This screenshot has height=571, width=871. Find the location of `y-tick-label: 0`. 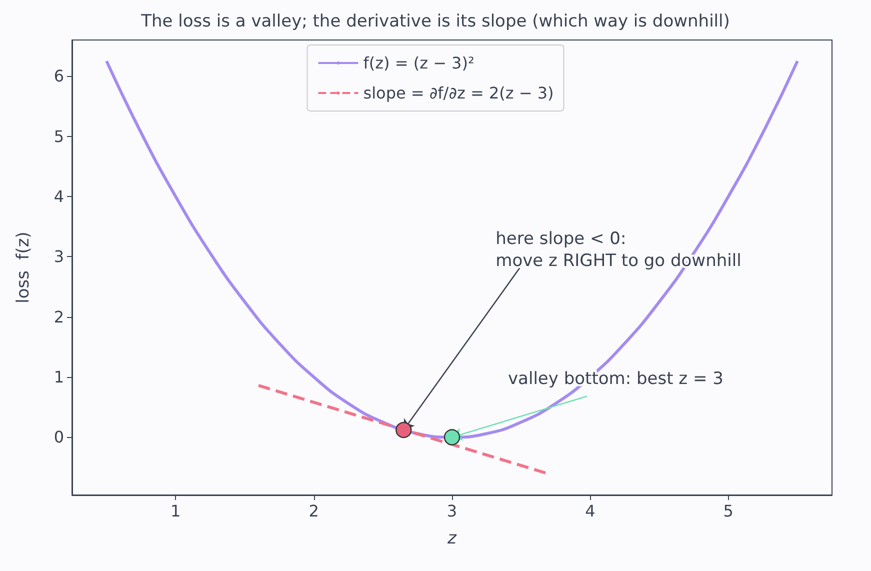

y-tick-label: 0 is located at coordinates (59, 437).